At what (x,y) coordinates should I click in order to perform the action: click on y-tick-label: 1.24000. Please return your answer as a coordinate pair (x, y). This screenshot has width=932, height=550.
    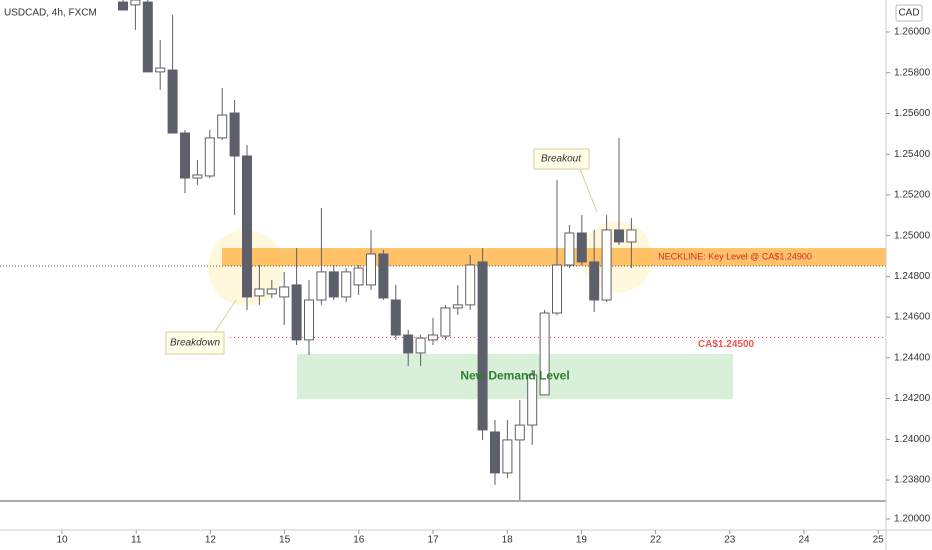
    Looking at the image, I should click on (912, 439).